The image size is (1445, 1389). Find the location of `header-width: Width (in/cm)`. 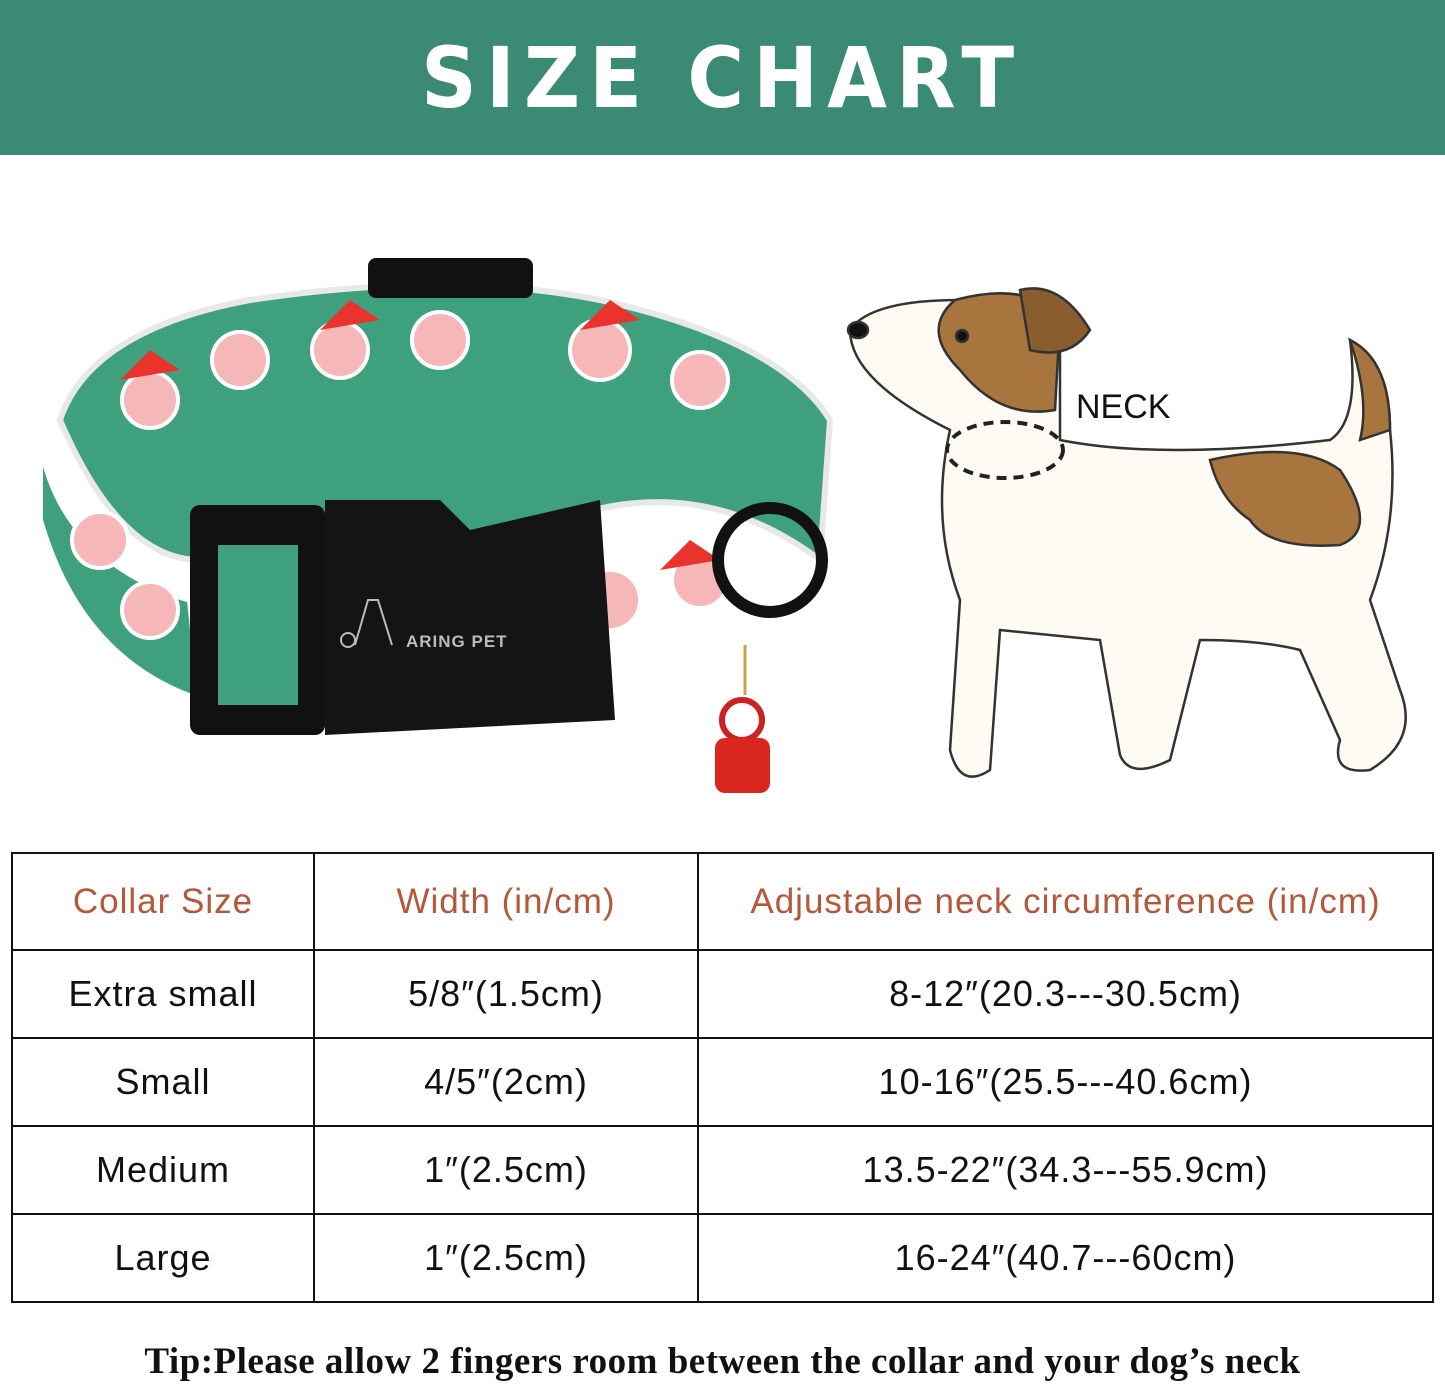

header-width: Width (in/cm) is located at coordinates (506, 901).